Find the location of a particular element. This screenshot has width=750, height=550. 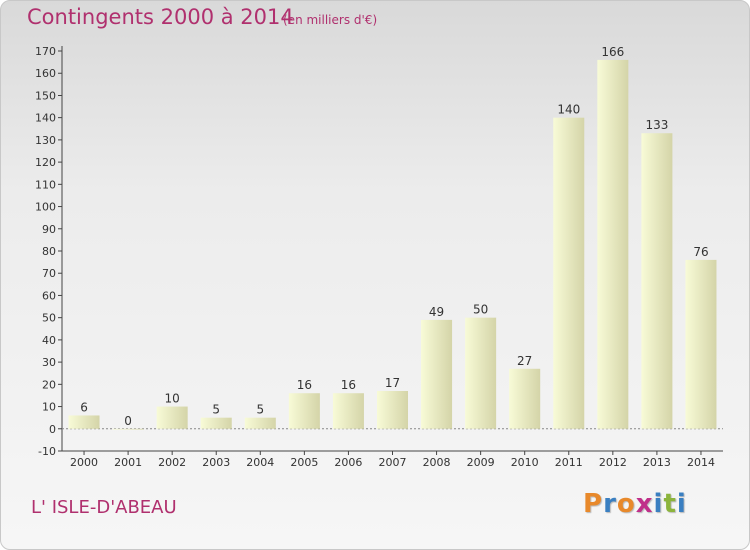

y-tick-label: 100 is located at coordinates (45, 207).